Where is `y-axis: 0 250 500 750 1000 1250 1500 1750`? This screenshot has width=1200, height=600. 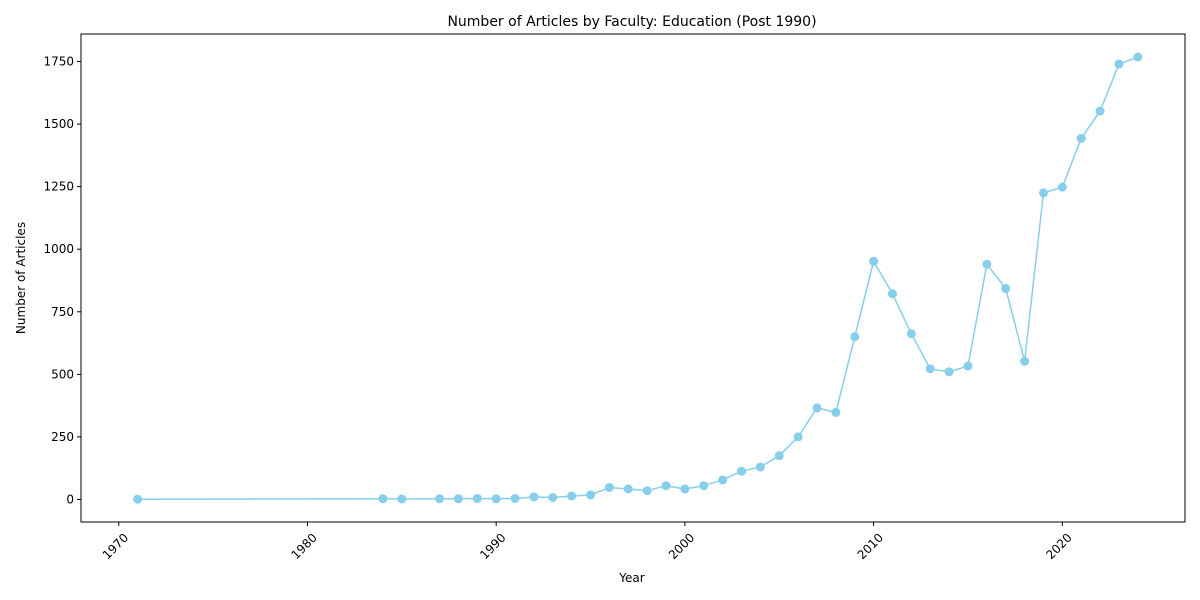
y-axis: 0 250 500 750 1000 1250 1500 1750 is located at coordinates (62, 280).